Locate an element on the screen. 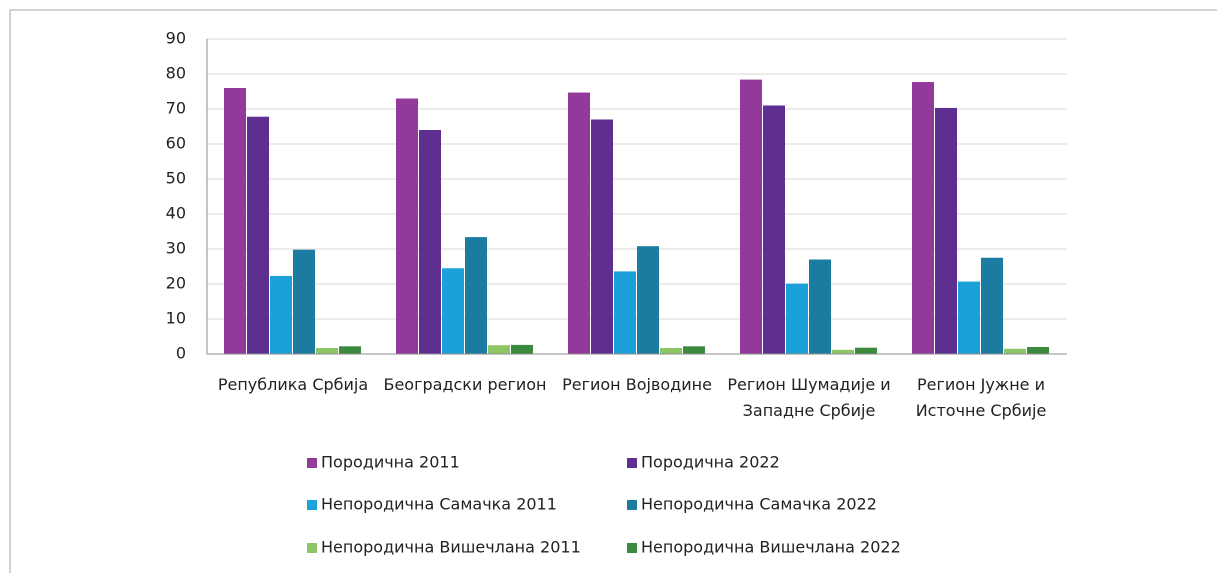 This screenshot has height=573, width=1217. y-tick-label: 0 is located at coordinates (181, 353).